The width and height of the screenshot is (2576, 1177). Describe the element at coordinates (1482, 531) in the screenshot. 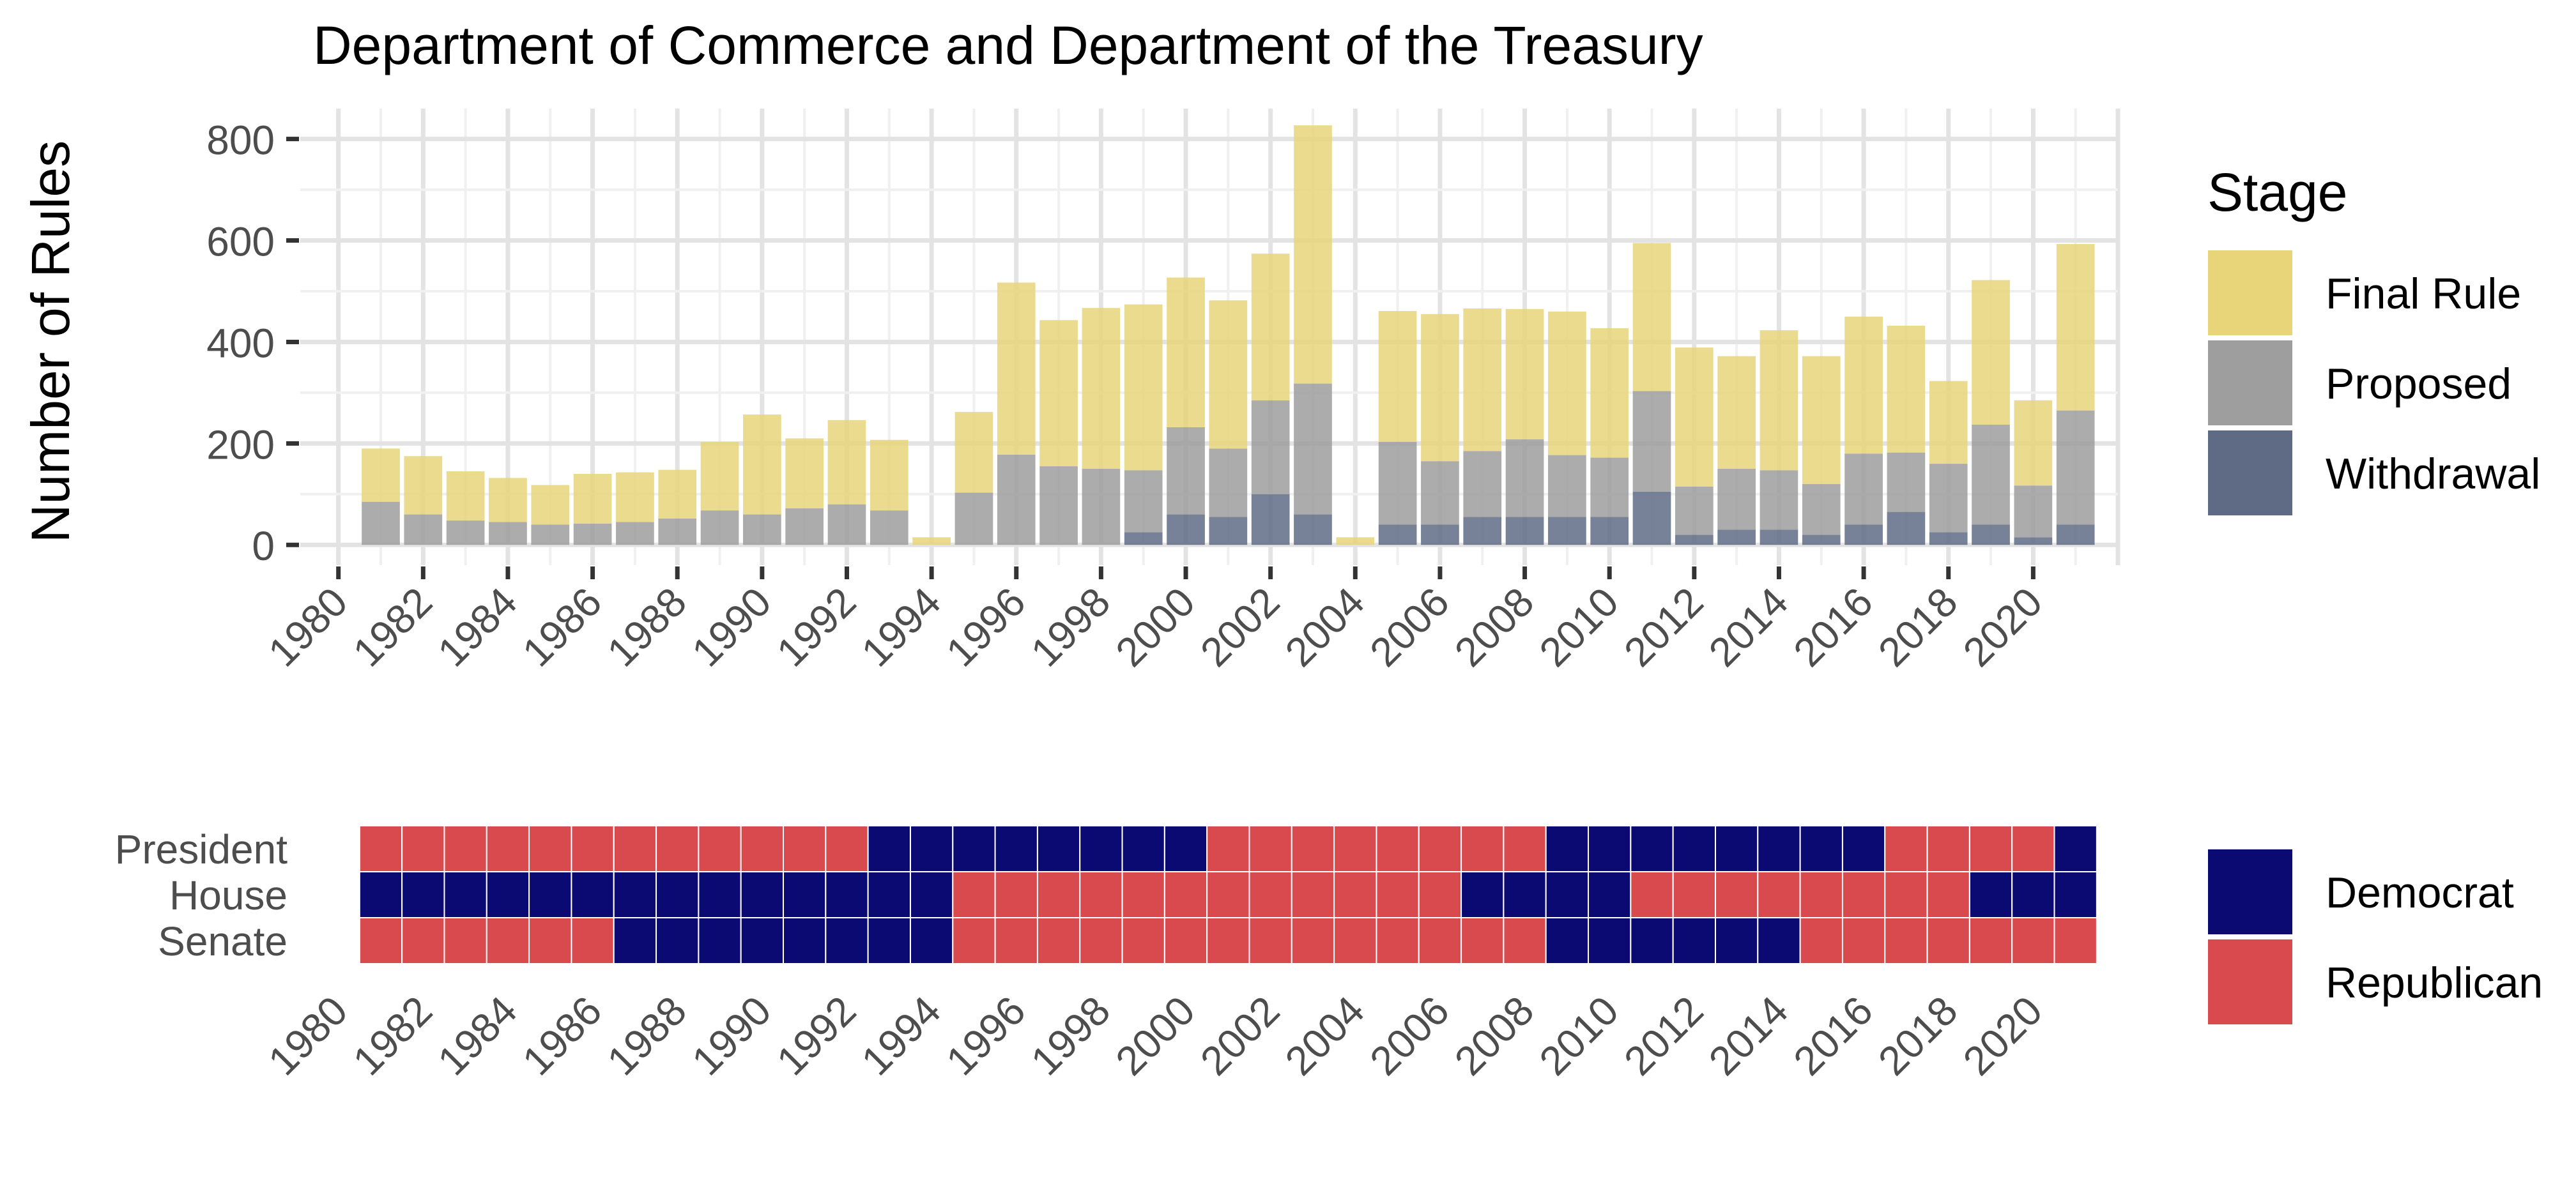

I see `bar-withdrawal-2007` at that location.